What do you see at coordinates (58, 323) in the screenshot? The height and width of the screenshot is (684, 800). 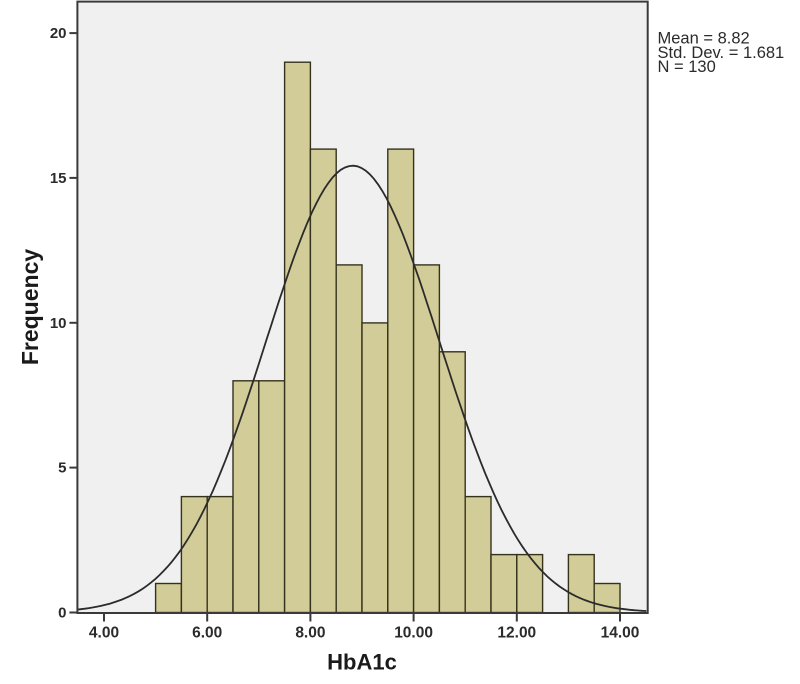 I see `svg-text: 10` at bounding box center [58, 323].